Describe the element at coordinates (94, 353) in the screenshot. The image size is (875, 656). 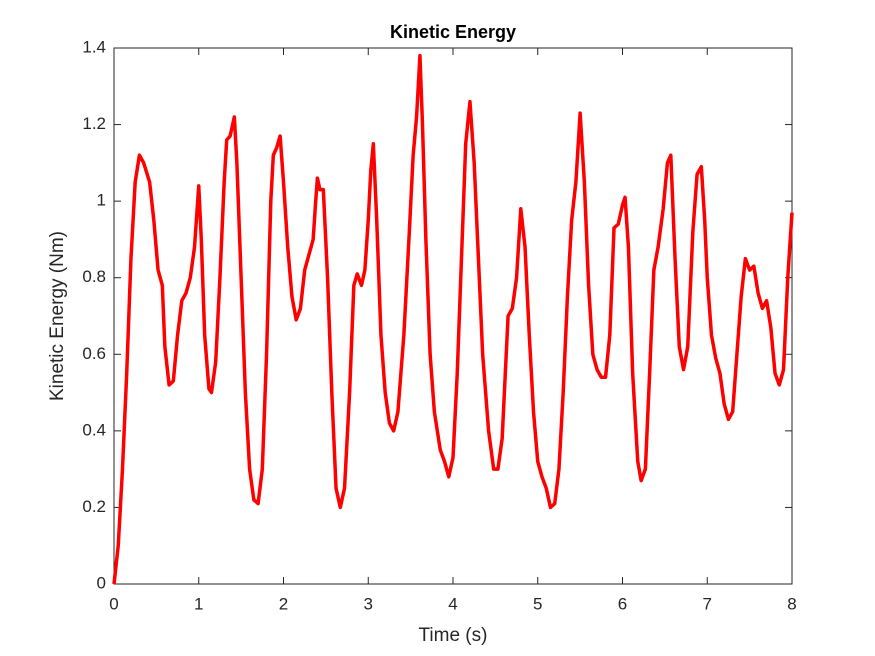
I see `y-tick-label: 0.6` at that location.